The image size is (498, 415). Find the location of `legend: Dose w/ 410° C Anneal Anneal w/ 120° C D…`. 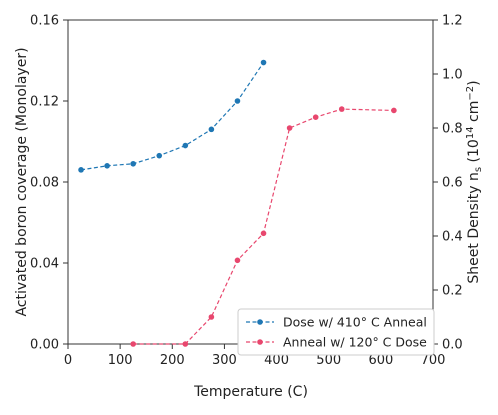

legend: Dose w/ 410° C Anneal Anneal w/ 120° C D… is located at coordinates (336, 332).